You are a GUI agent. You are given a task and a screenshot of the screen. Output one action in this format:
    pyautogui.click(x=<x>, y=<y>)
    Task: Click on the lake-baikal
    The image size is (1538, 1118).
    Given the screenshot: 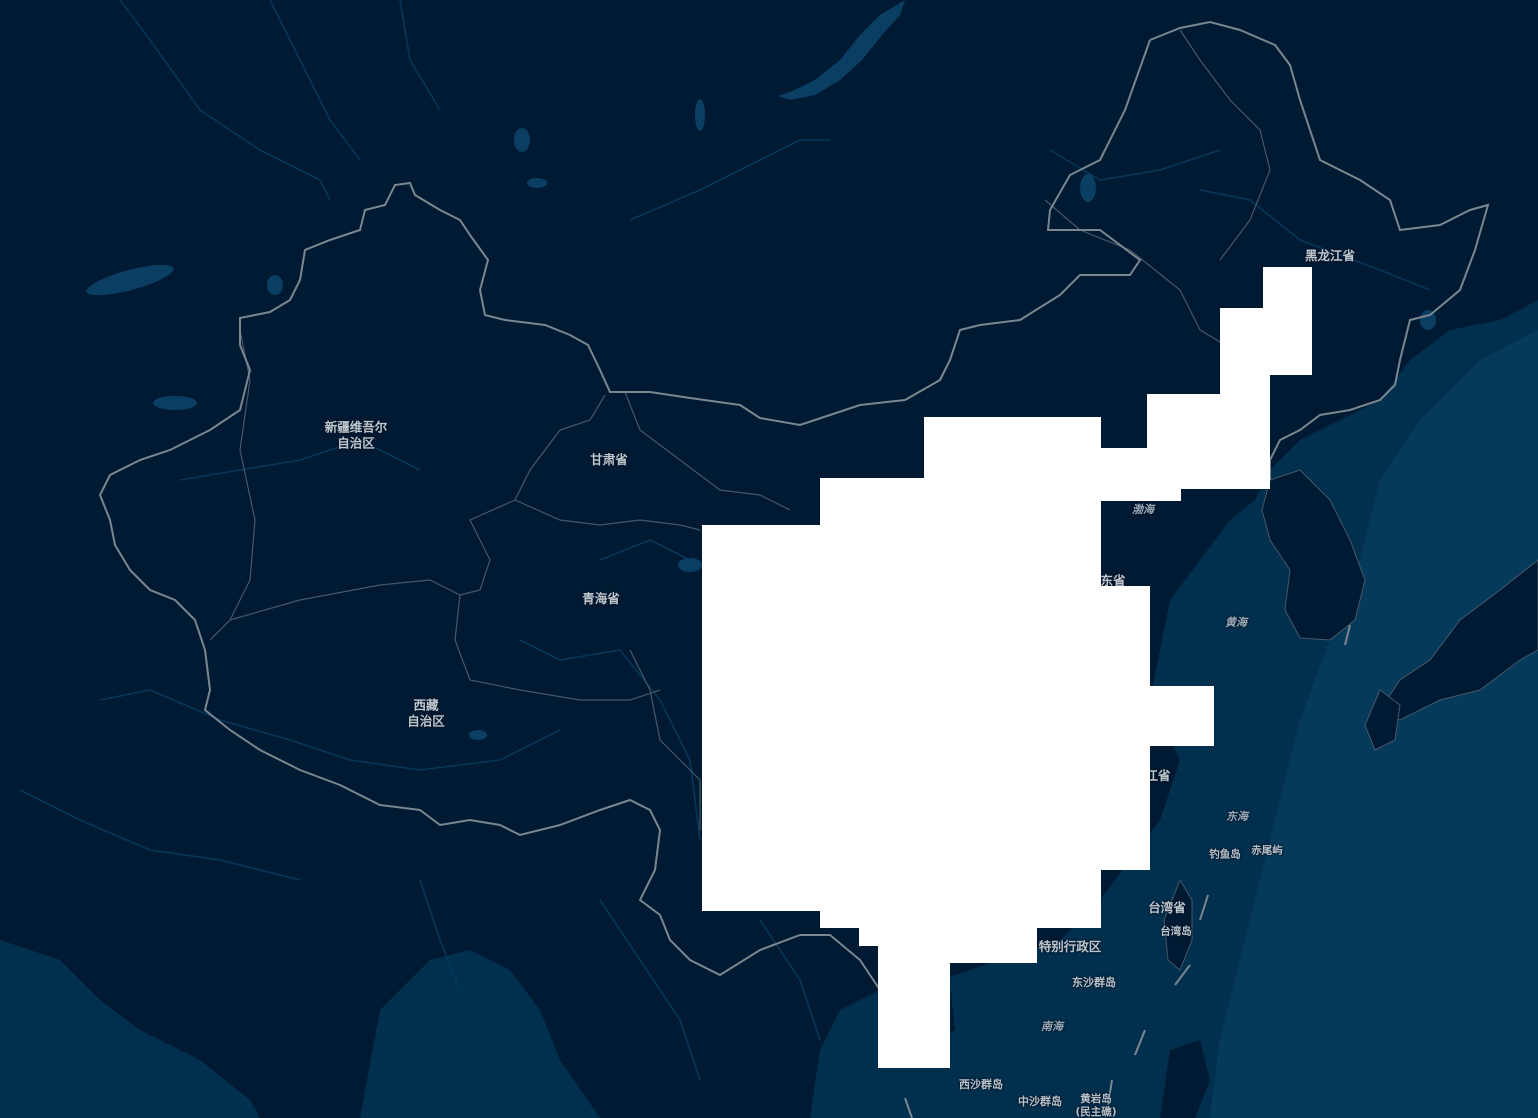 What is the action you would take?
    pyautogui.click(x=841, y=50)
    